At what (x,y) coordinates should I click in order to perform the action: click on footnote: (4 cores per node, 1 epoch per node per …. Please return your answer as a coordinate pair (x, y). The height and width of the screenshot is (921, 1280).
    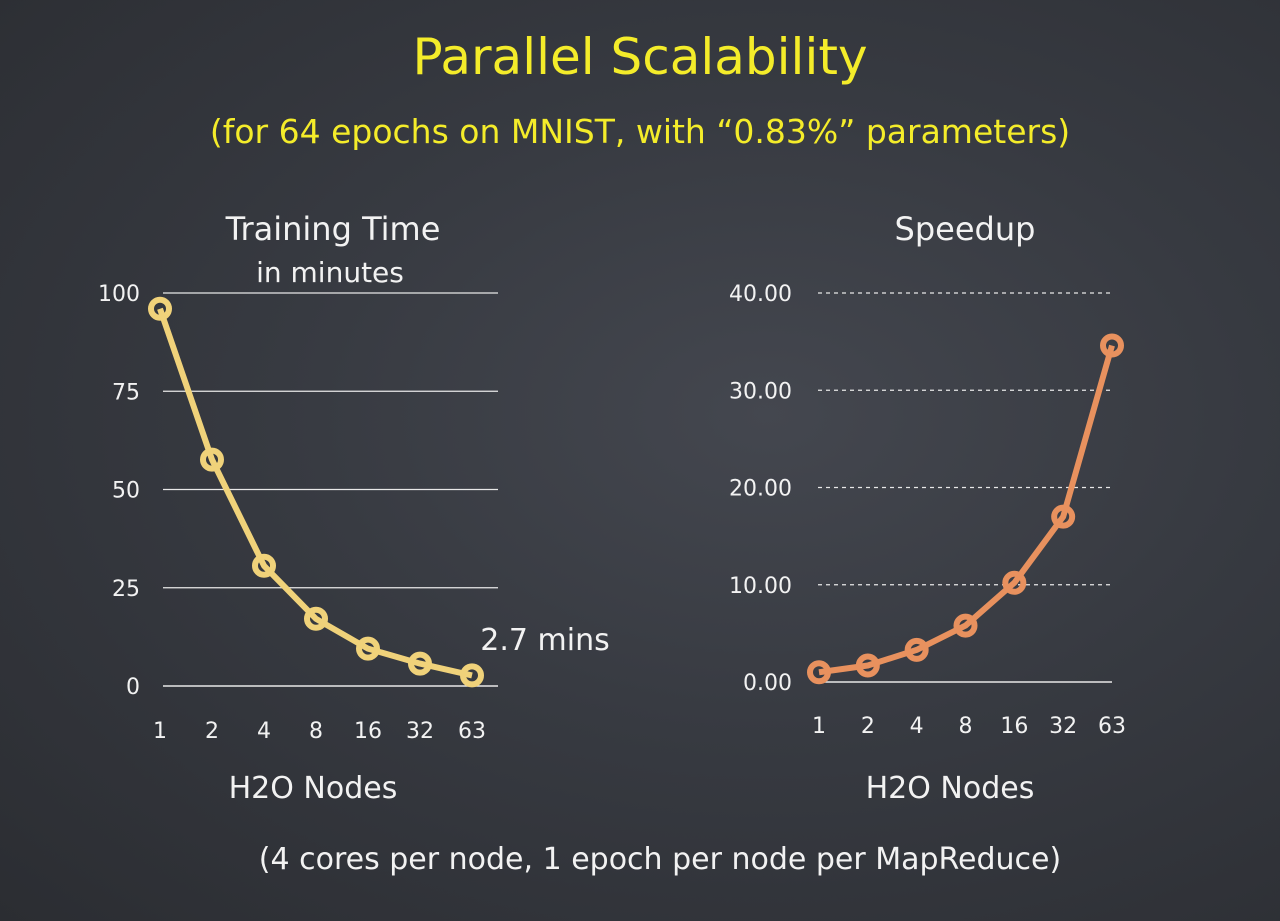
    Looking at the image, I should click on (660, 859).